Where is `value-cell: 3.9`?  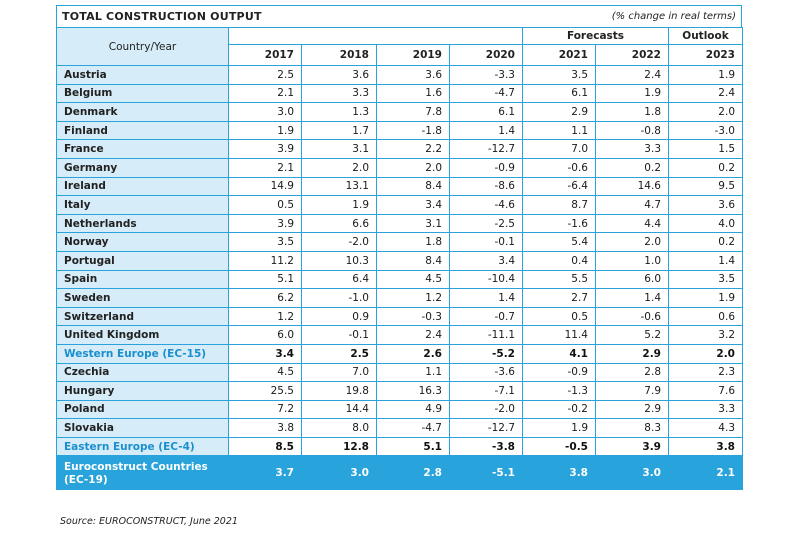
value-cell: 3.9 is located at coordinates (265, 223).